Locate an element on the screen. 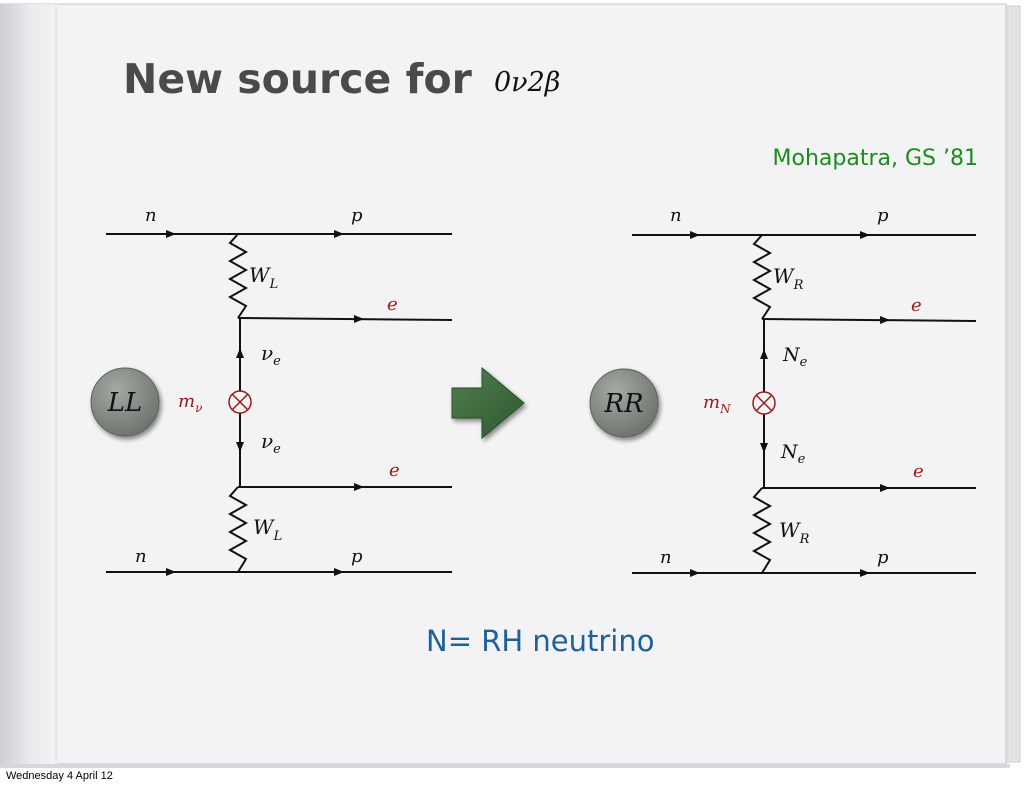 This screenshot has width=1024, height=788. model-badge-ll: LL is located at coordinates (125, 402).